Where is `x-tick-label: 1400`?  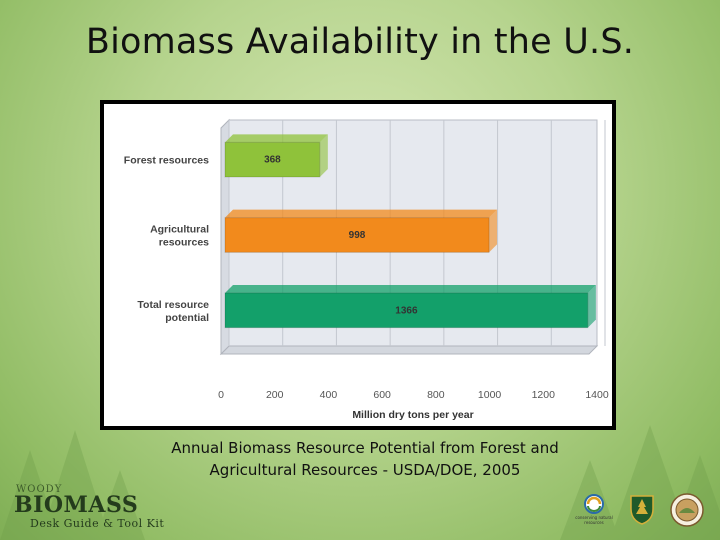 x-tick-label: 1400 is located at coordinates (597, 395).